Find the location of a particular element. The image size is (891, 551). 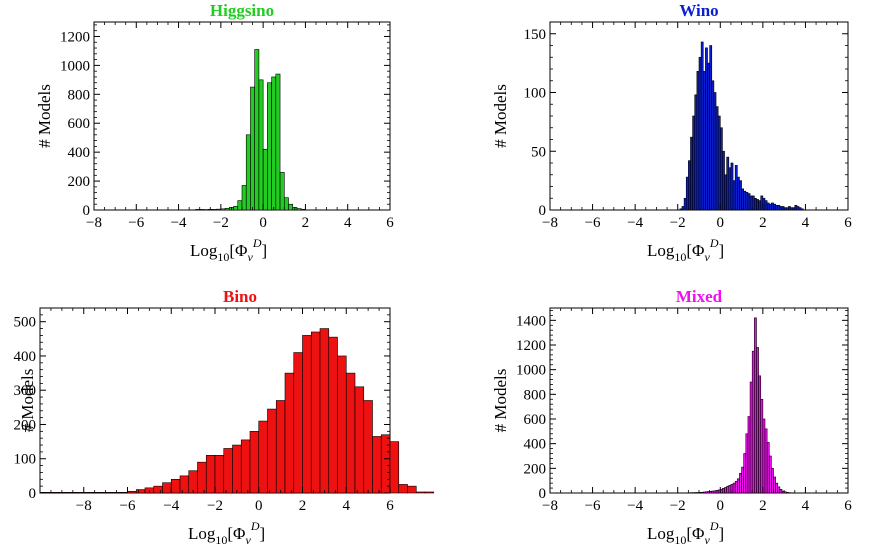

y-tick-label: 1200 is located at coordinates (531, 346).